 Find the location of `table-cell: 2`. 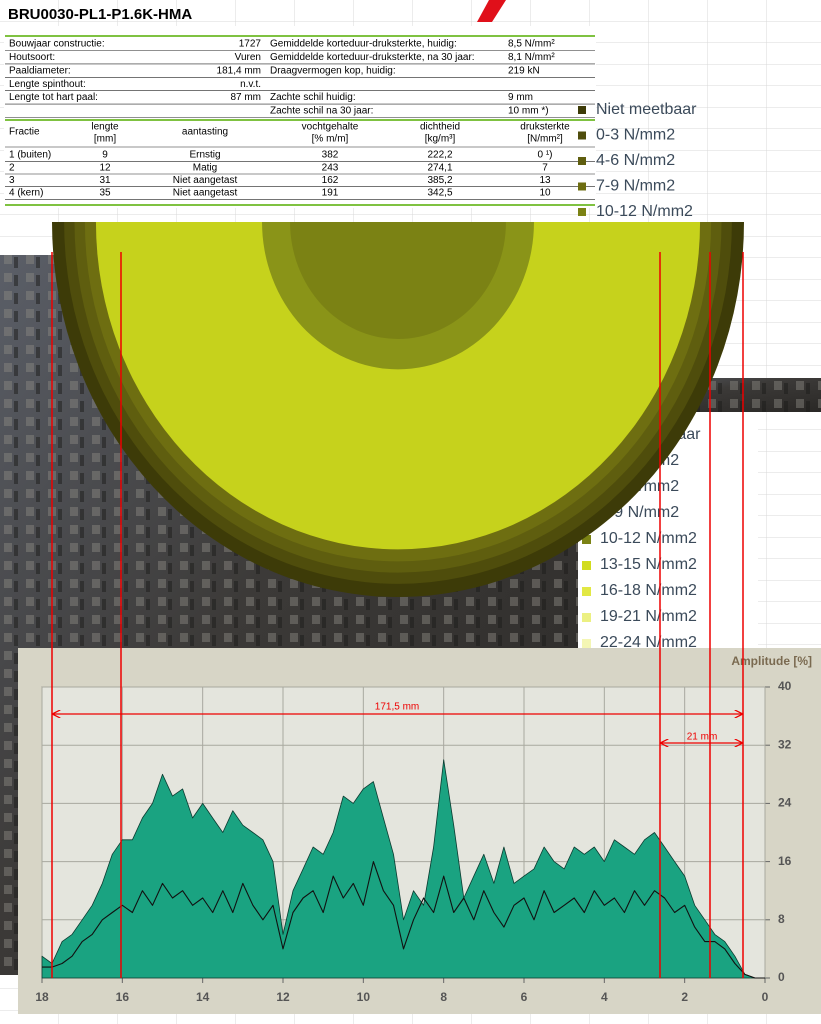

table-cell: 2 is located at coordinates (12, 167).